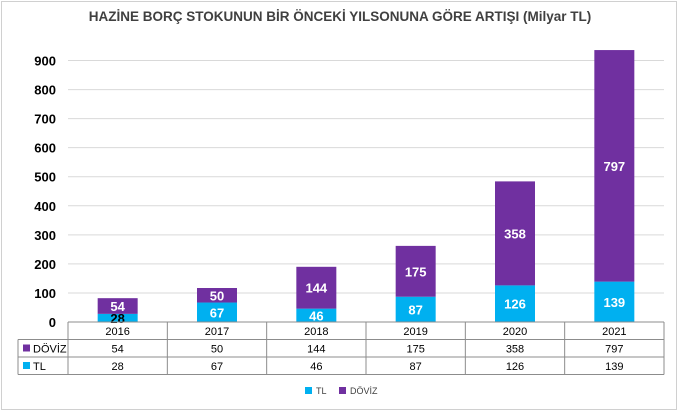 This screenshot has height=413, width=680. I want to click on x-tick-label: 2018, so click(316, 332).